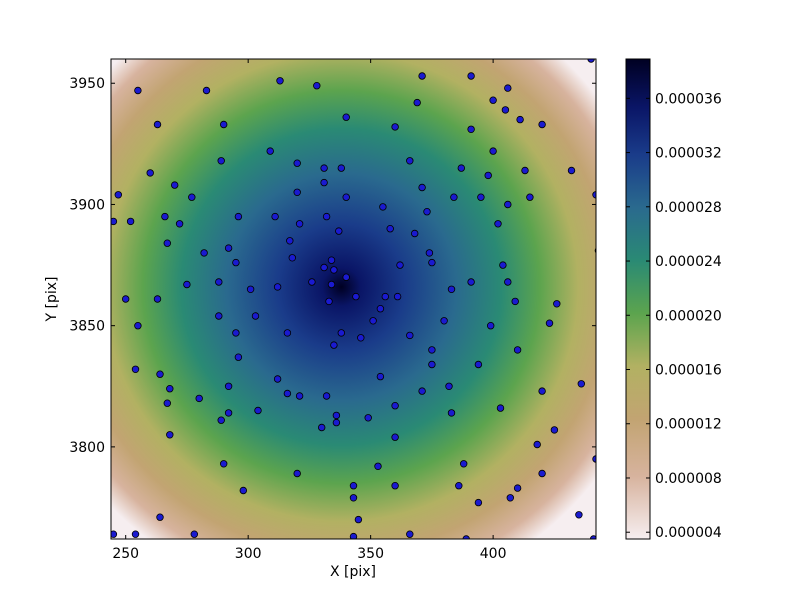 This screenshot has width=800, height=600. Describe the element at coordinates (87, 84) in the screenshot. I see `y-tick-label: 3950` at that location.